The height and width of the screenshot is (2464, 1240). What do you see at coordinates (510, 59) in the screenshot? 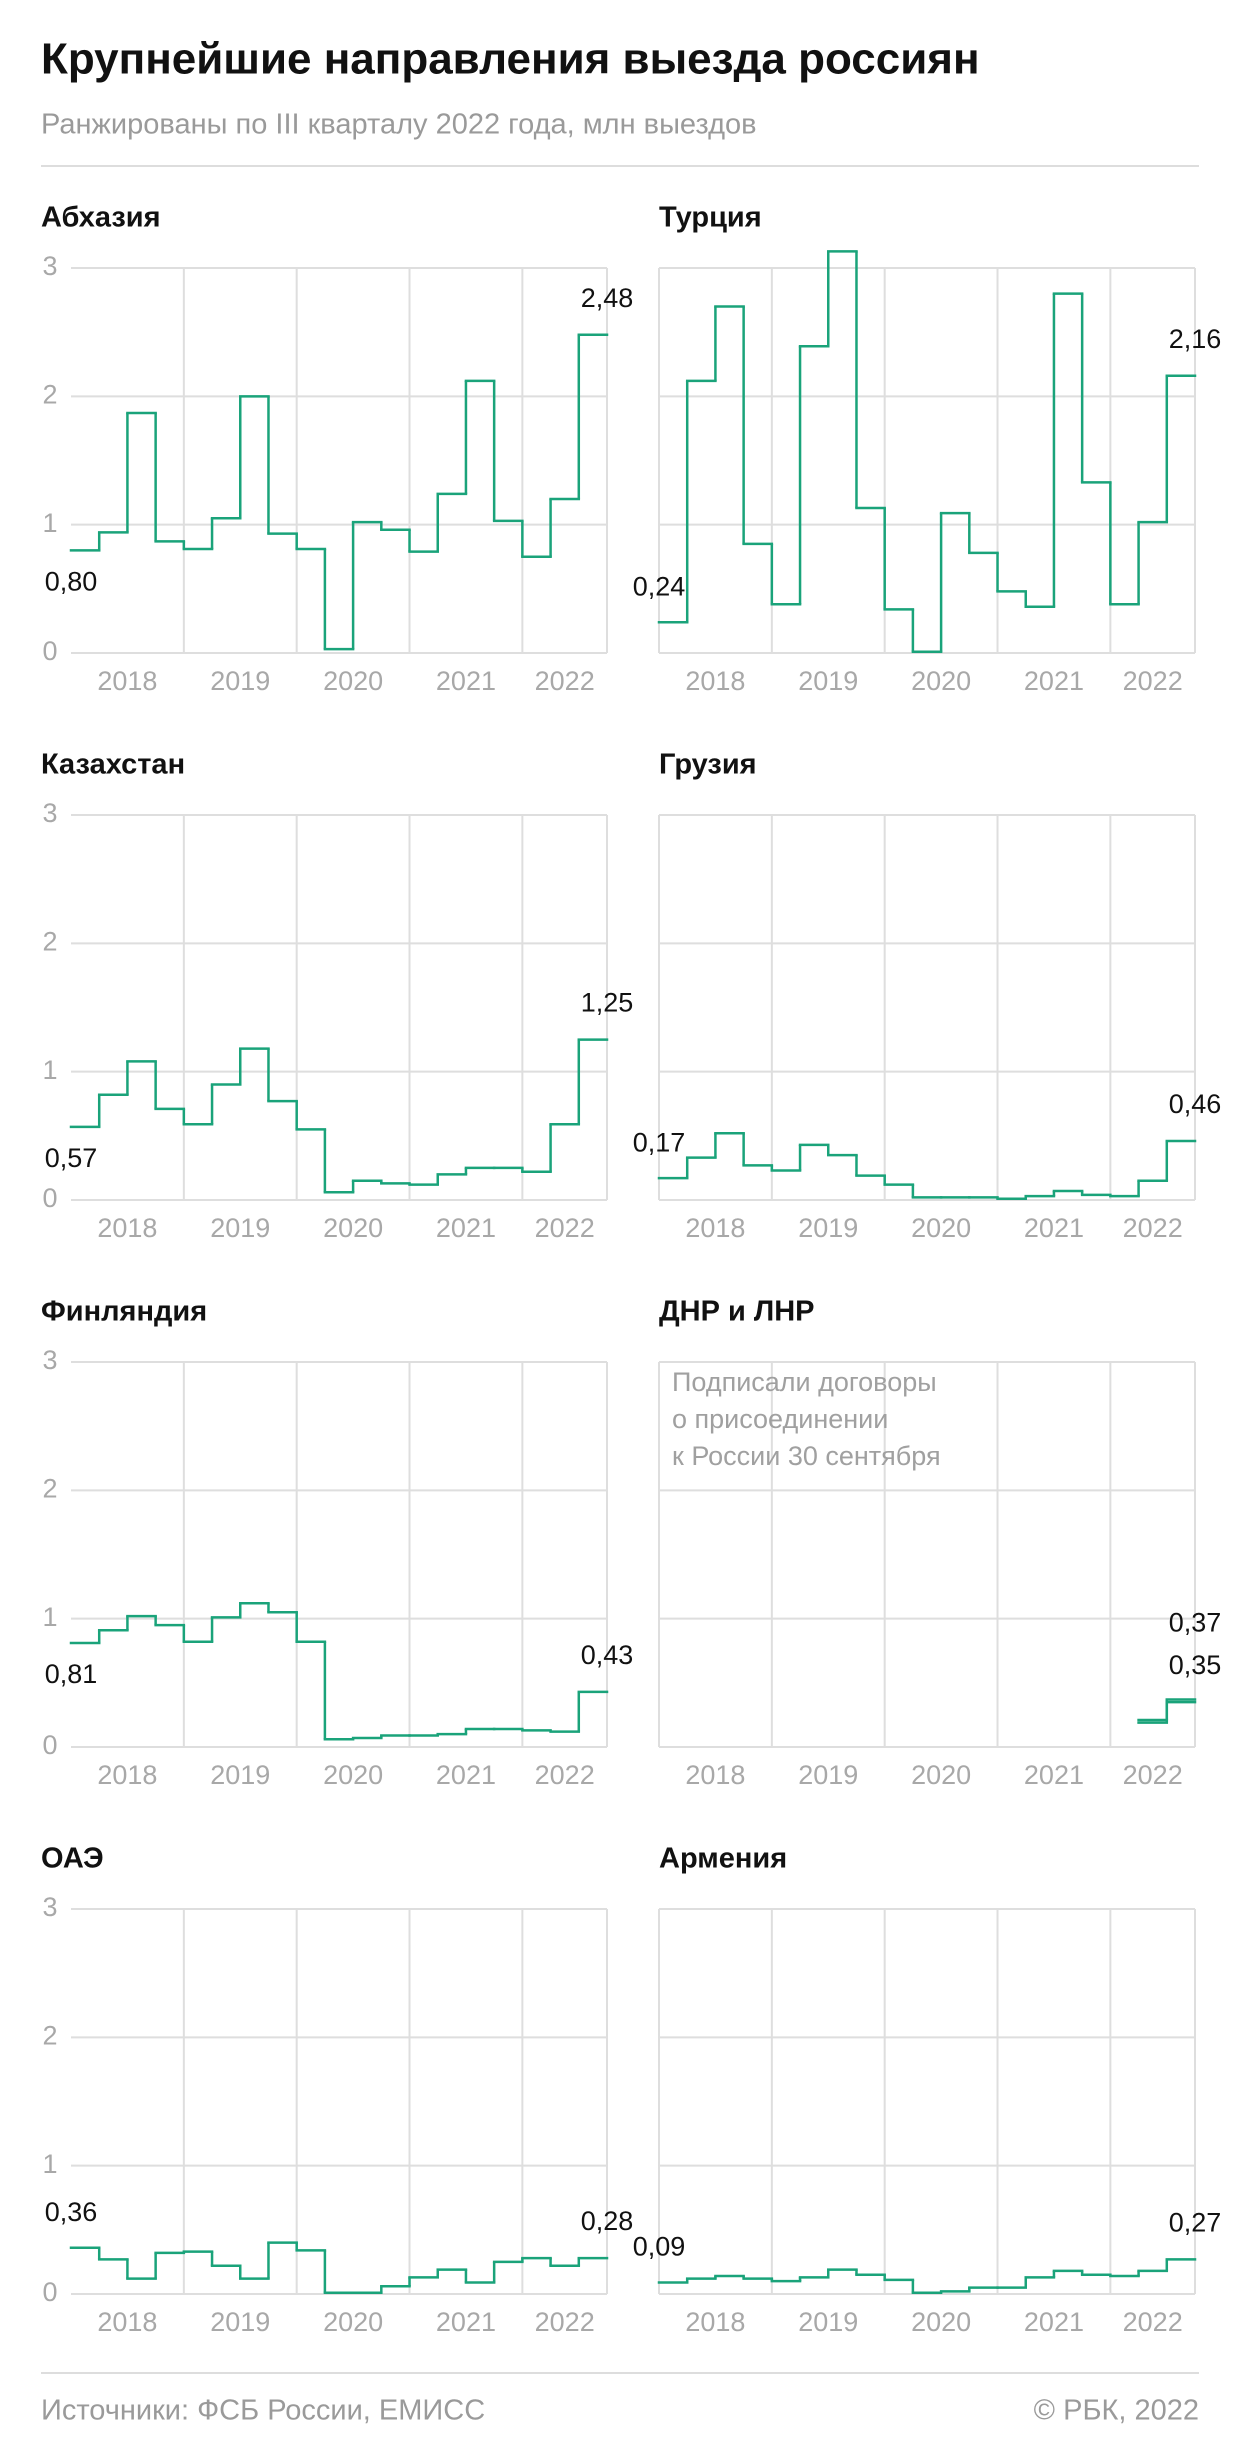
I see `title: Крупнейшие направления выезда россиян` at bounding box center [510, 59].